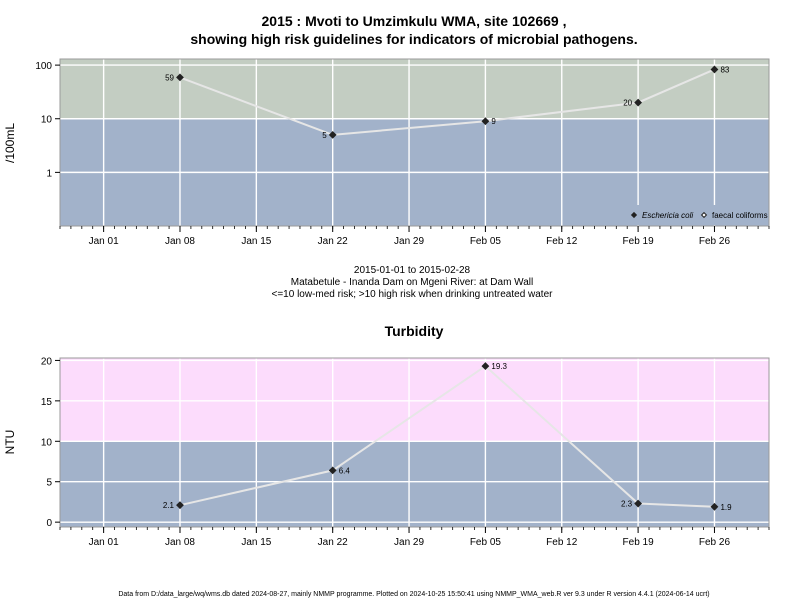 The width and height of the screenshot is (800, 600). I want to click on legend-entry: faecal coliforms, so click(740, 215).